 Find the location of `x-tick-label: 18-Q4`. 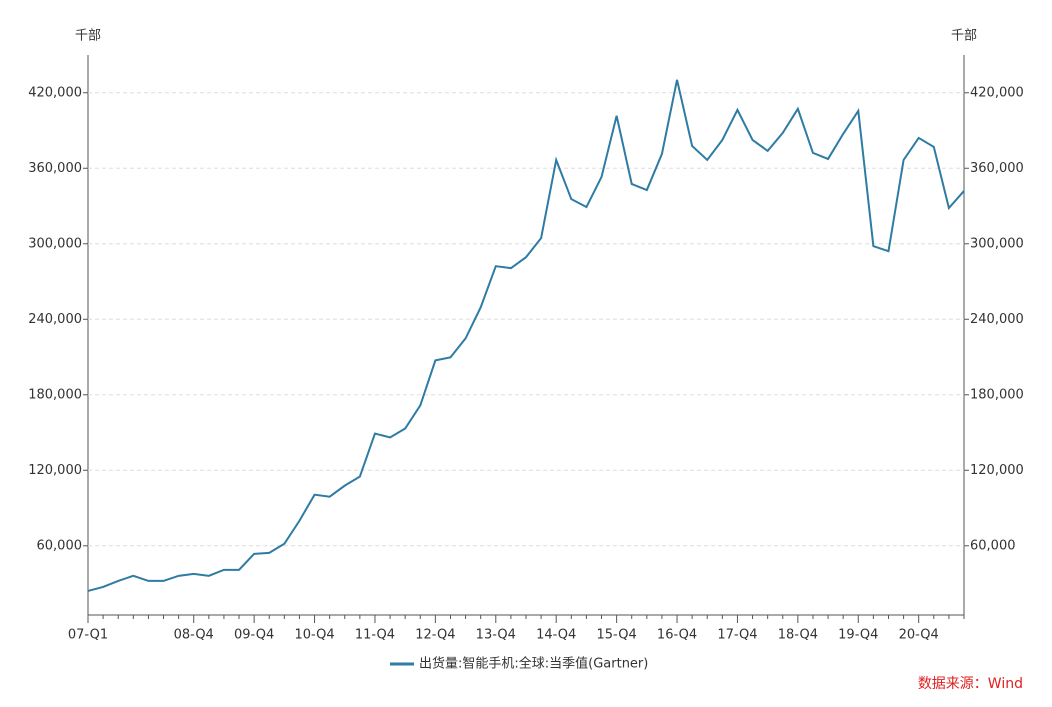

x-tick-label: 18-Q4 is located at coordinates (798, 635).